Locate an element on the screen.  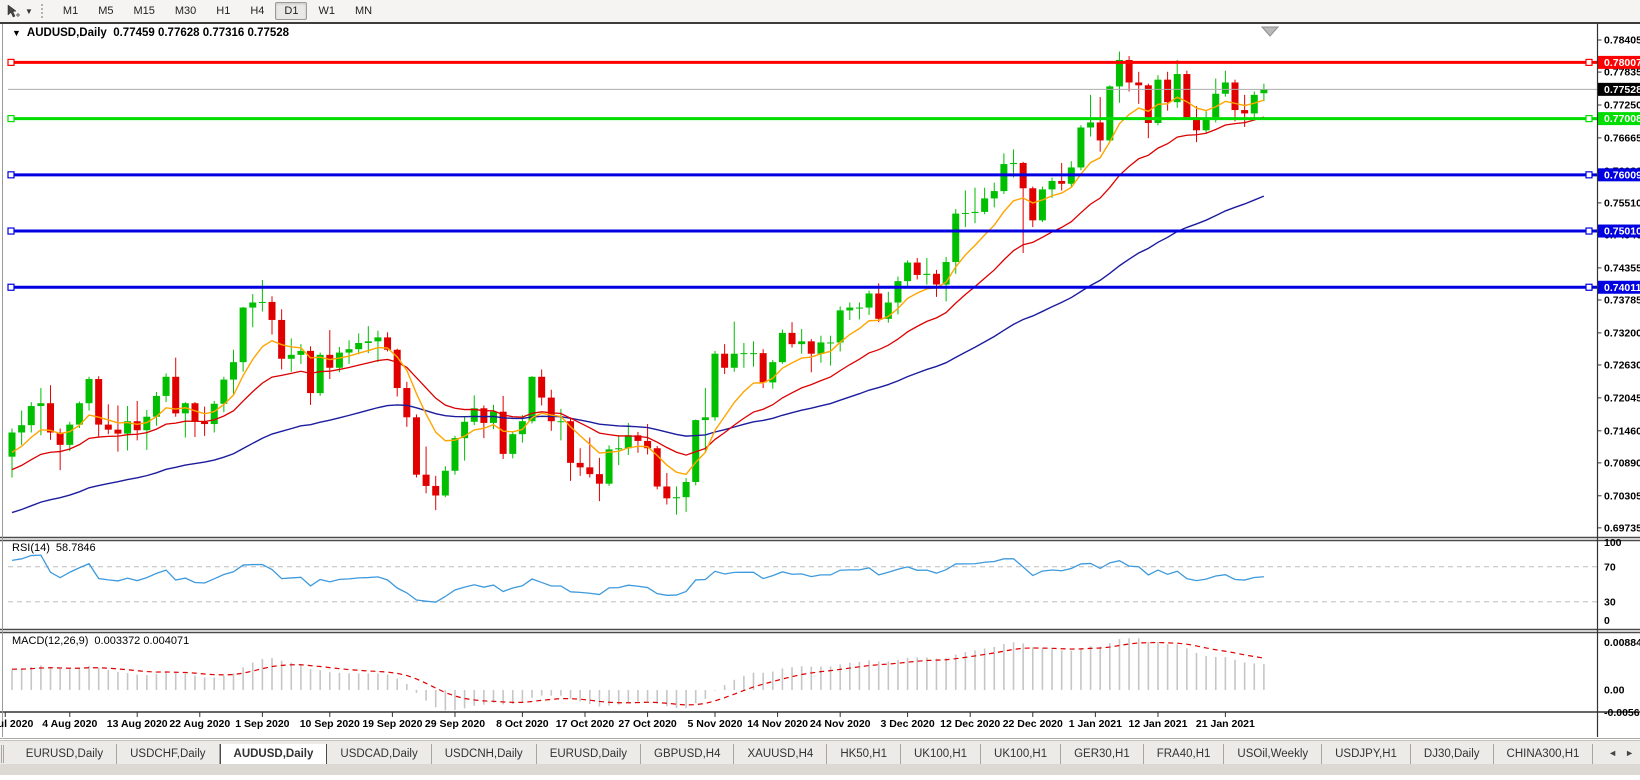
rsi-tick-label: 0 is located at coordinates (1607, 621).